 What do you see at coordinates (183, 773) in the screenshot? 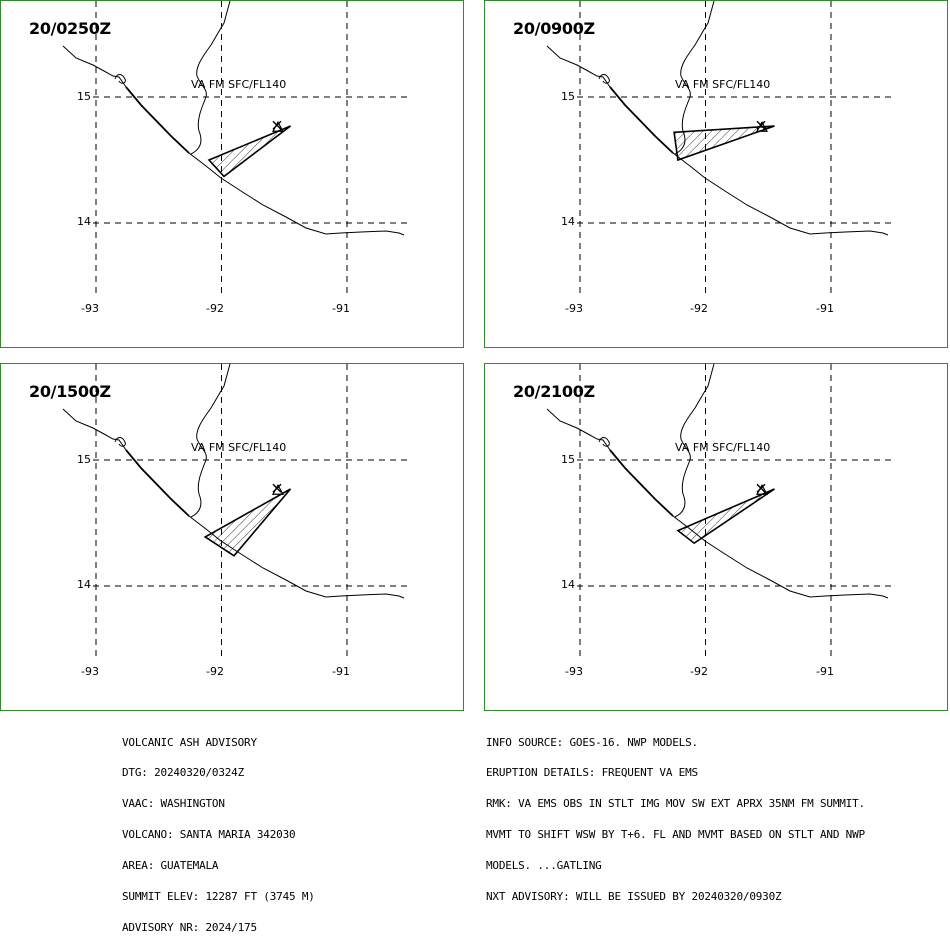
I see `advisory-line: DTG: 20240320/0324Z` at bounding box center [183, 773].